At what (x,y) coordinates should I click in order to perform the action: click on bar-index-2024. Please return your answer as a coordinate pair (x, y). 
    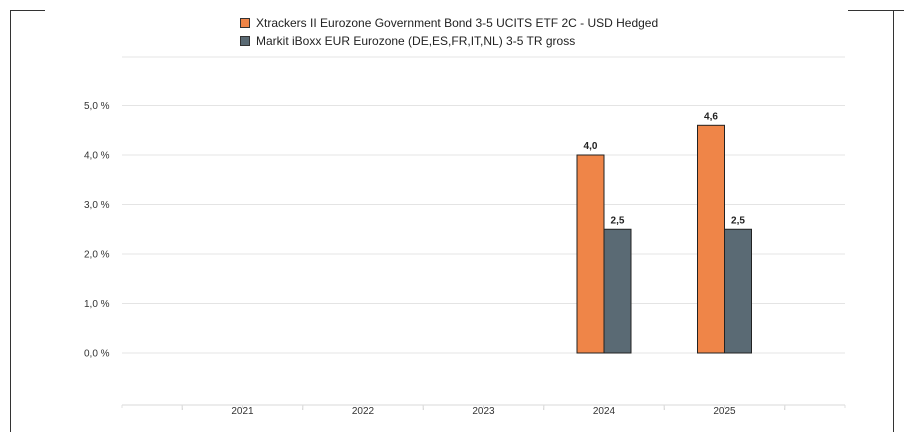
    Looking at the image, I should click on (617, 291).